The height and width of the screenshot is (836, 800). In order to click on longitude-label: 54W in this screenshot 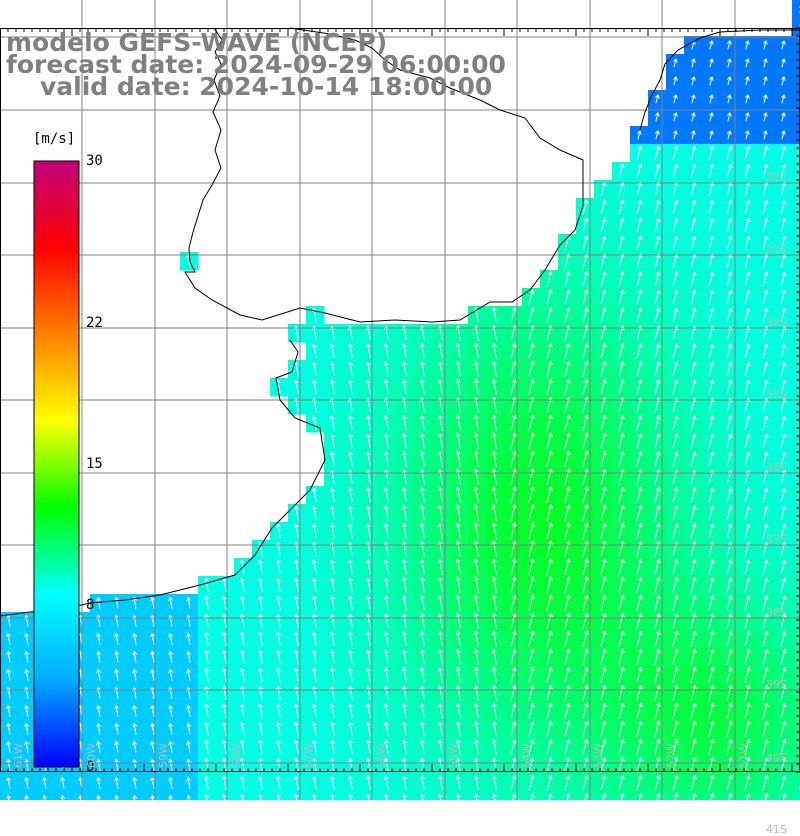, I will do `click(526, 755)`.